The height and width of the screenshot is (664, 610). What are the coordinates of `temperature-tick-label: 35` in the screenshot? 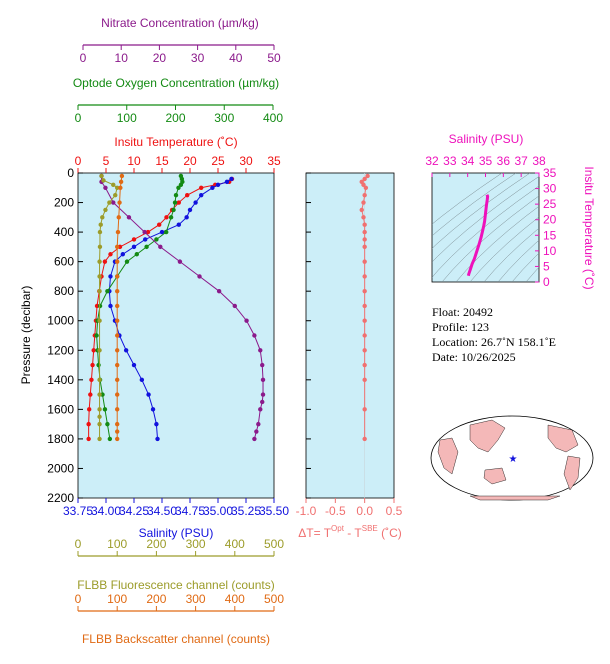 It's located at (274, 161).